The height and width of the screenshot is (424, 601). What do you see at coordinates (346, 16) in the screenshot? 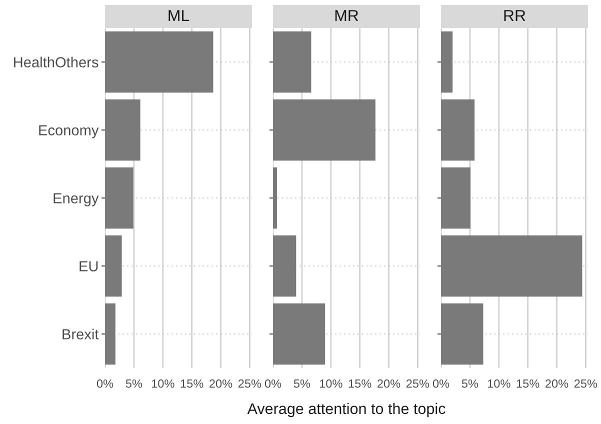
I see `chart-title: MR` at bounding box center [346, 16].